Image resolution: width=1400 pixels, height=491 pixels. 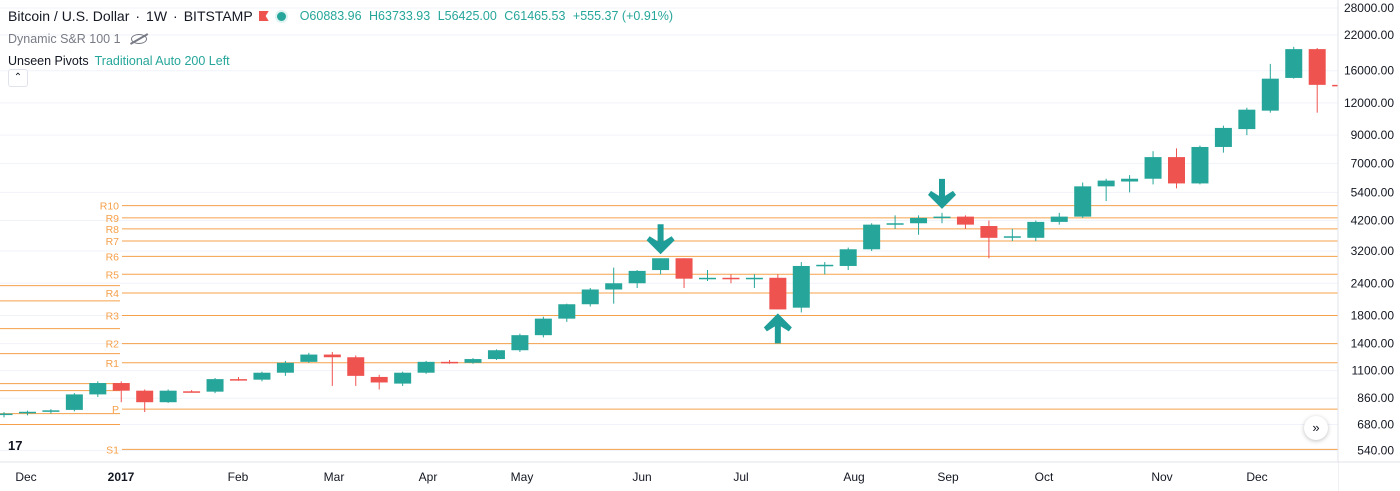 I want to click on price-tick-label: 12000.00, so click(x=1369, y=103).